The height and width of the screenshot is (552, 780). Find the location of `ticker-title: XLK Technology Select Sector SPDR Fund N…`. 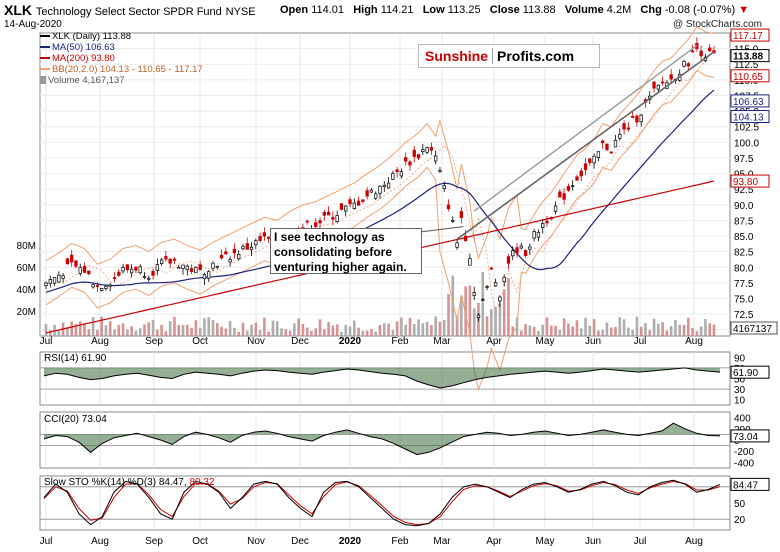

ticker-title: XLK Technology Select Sector SPDR Fund N… is located at coordinates (130, 10).